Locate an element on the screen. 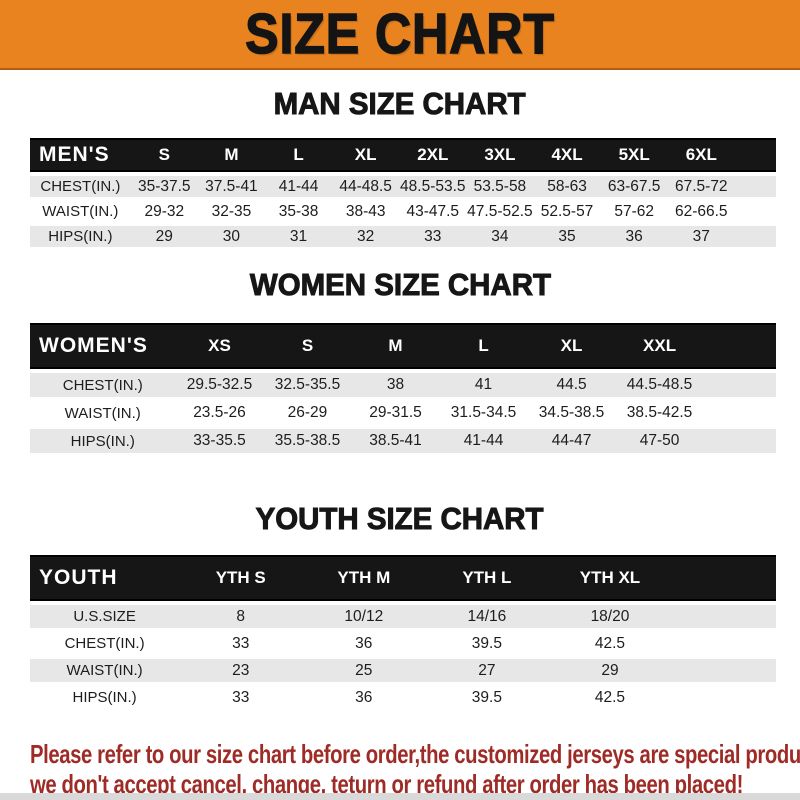 This screenshot has height=800, width=800. table-row: CHEST(IN.) 33 36 39.5 42.5 is located at coordinates (403, 643).